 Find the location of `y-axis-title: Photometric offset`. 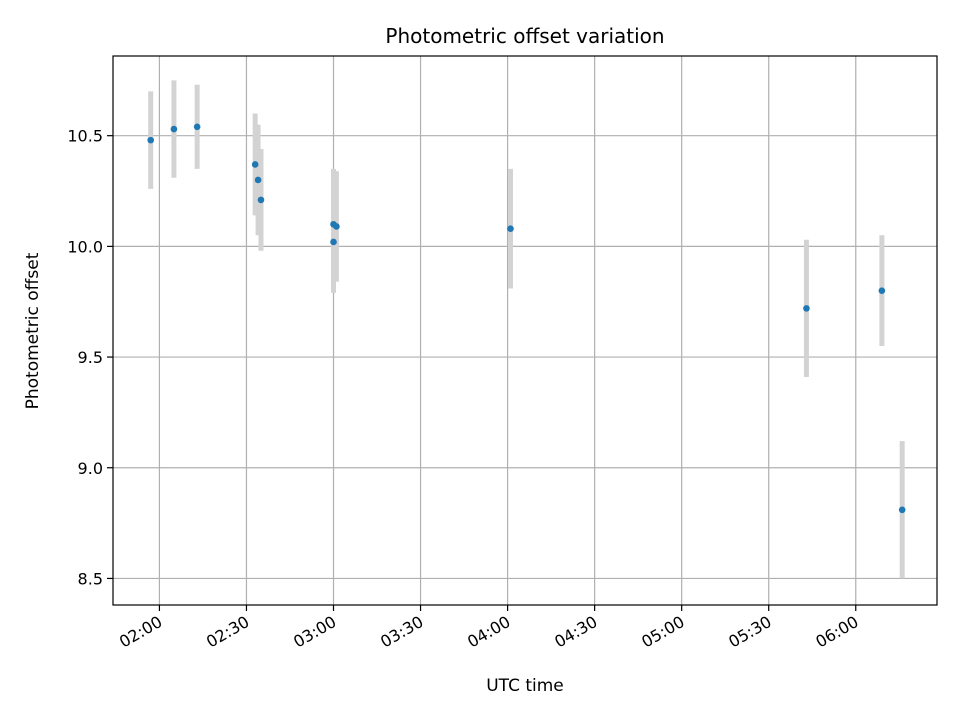

y-axis-title: Photometric offset is located at coordinates (33, 330).